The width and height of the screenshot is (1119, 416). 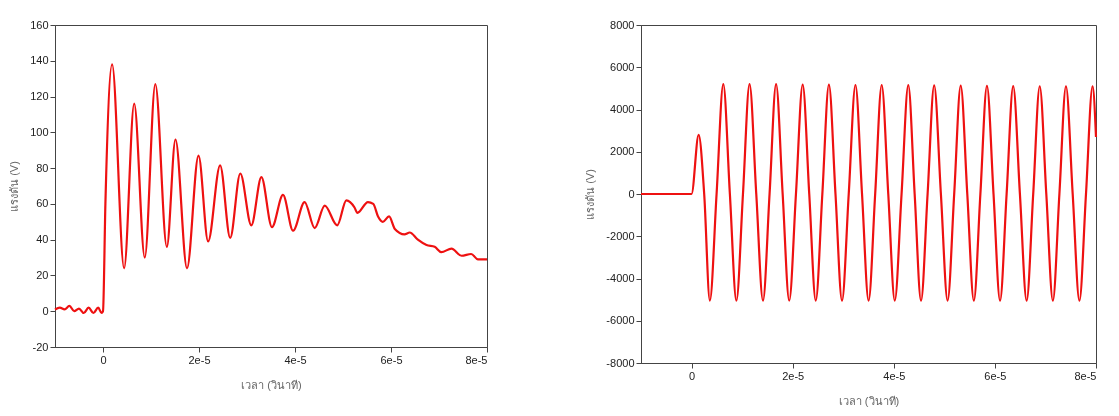 I want to click on y-tick-label: 20, so click(x=42, y=274).